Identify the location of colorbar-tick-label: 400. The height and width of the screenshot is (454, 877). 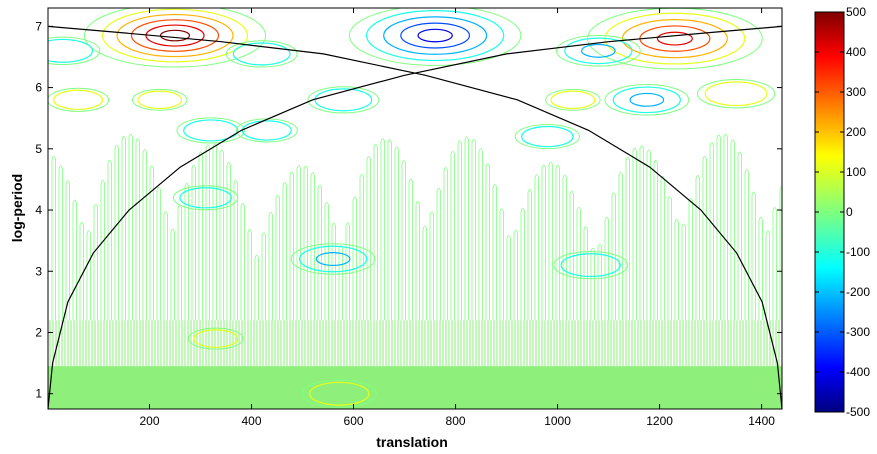
(856, 52).